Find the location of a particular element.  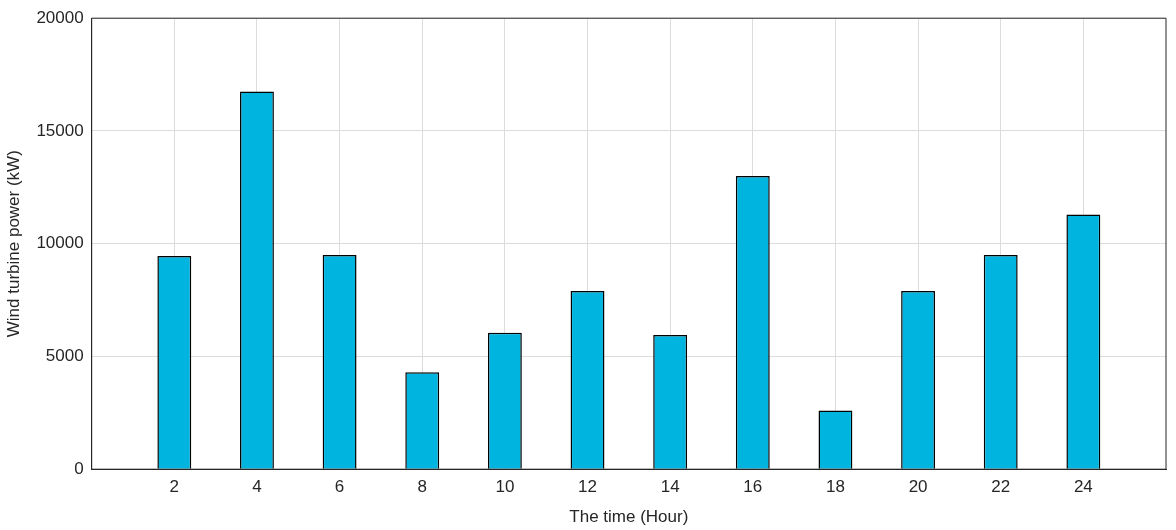

x-tick-label: 2 is located at coordinates (174, 487).